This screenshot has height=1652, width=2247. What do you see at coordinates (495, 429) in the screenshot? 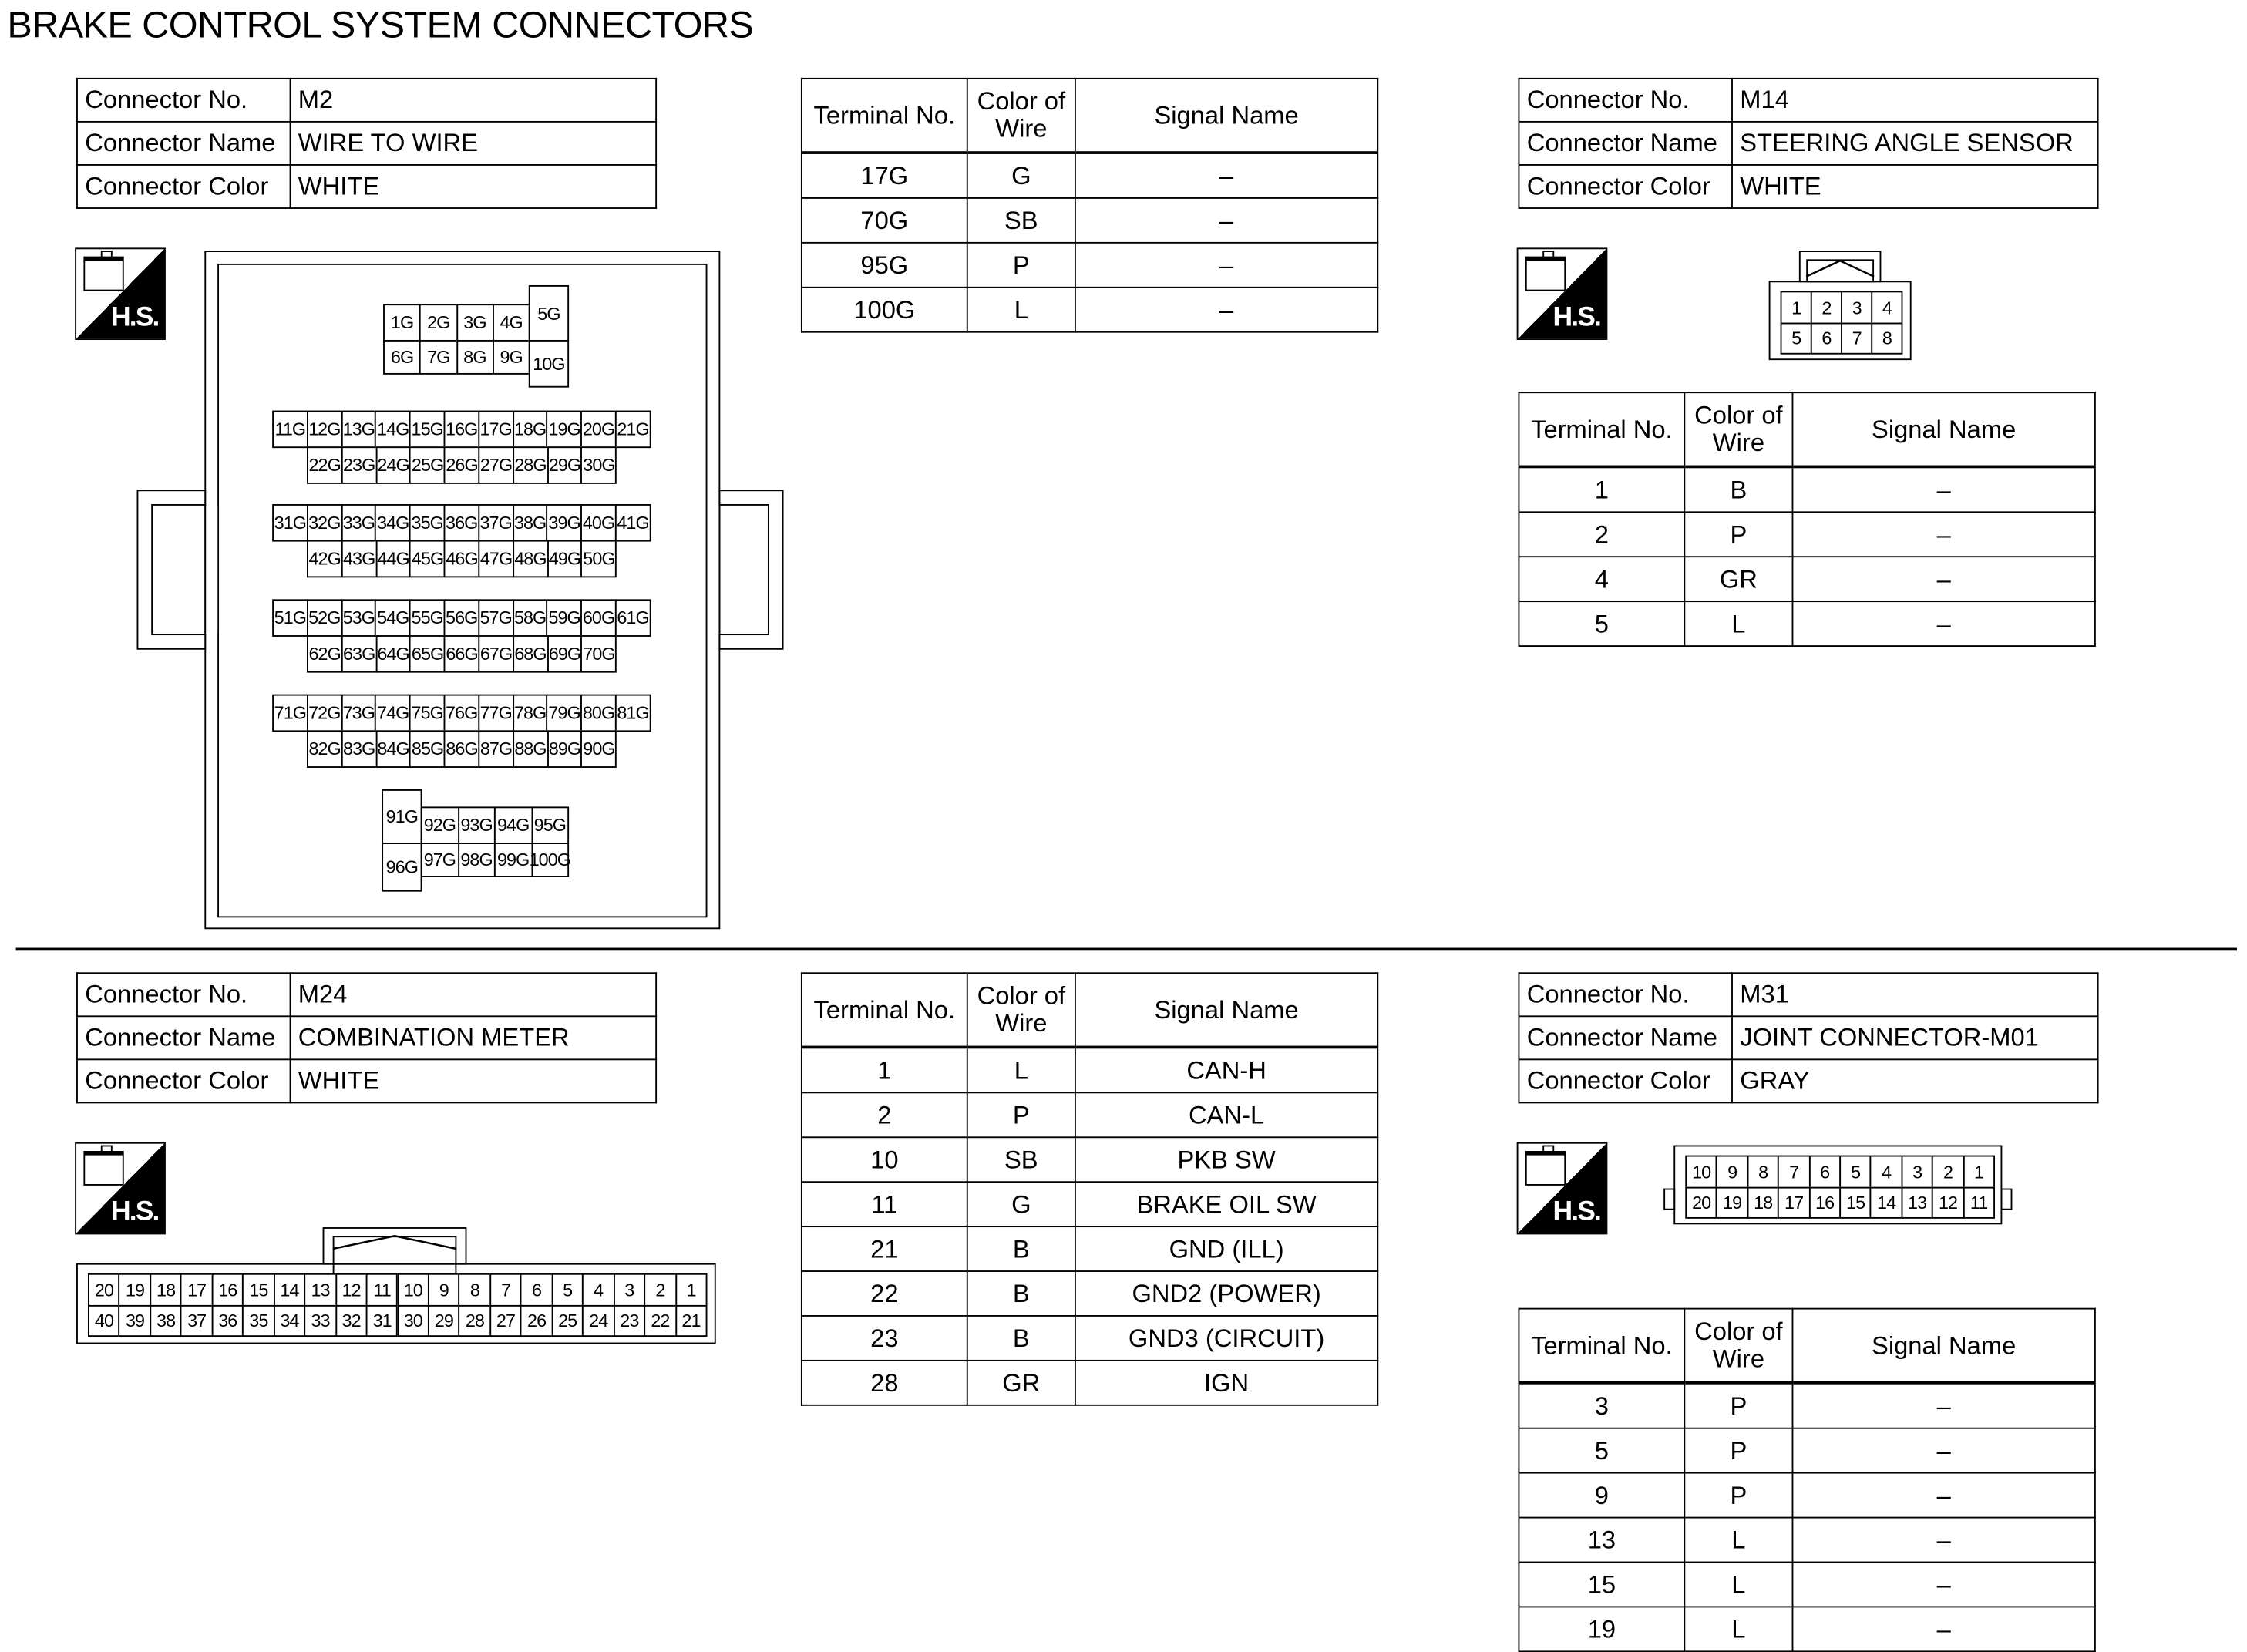
I see `pin-cell: 17G` at bounding box center [495, 429].